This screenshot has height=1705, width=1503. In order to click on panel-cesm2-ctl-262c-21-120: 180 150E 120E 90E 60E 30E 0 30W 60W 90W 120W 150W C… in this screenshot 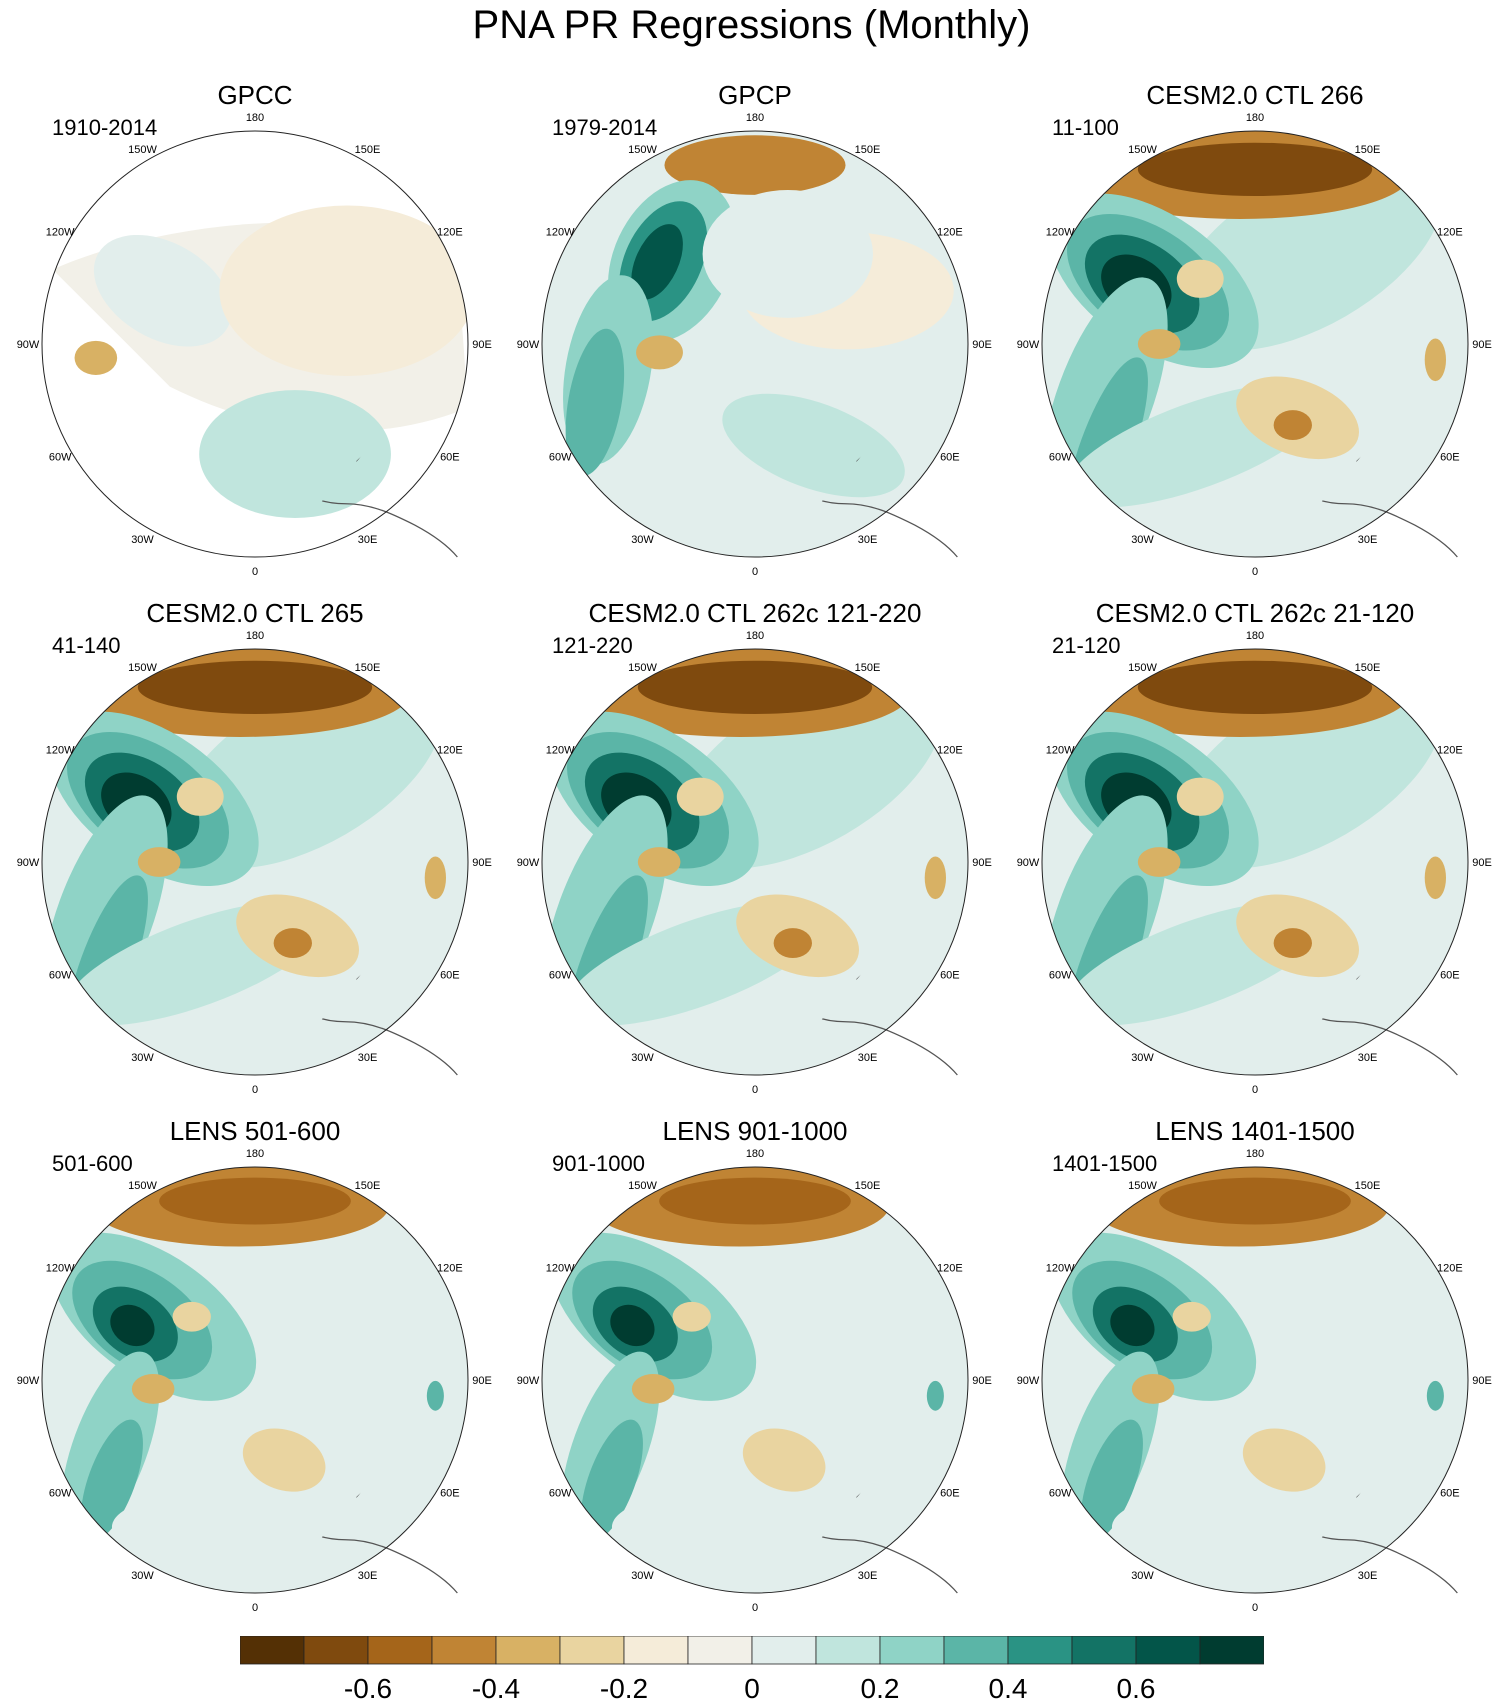, I will do `click(1255, 846)`.